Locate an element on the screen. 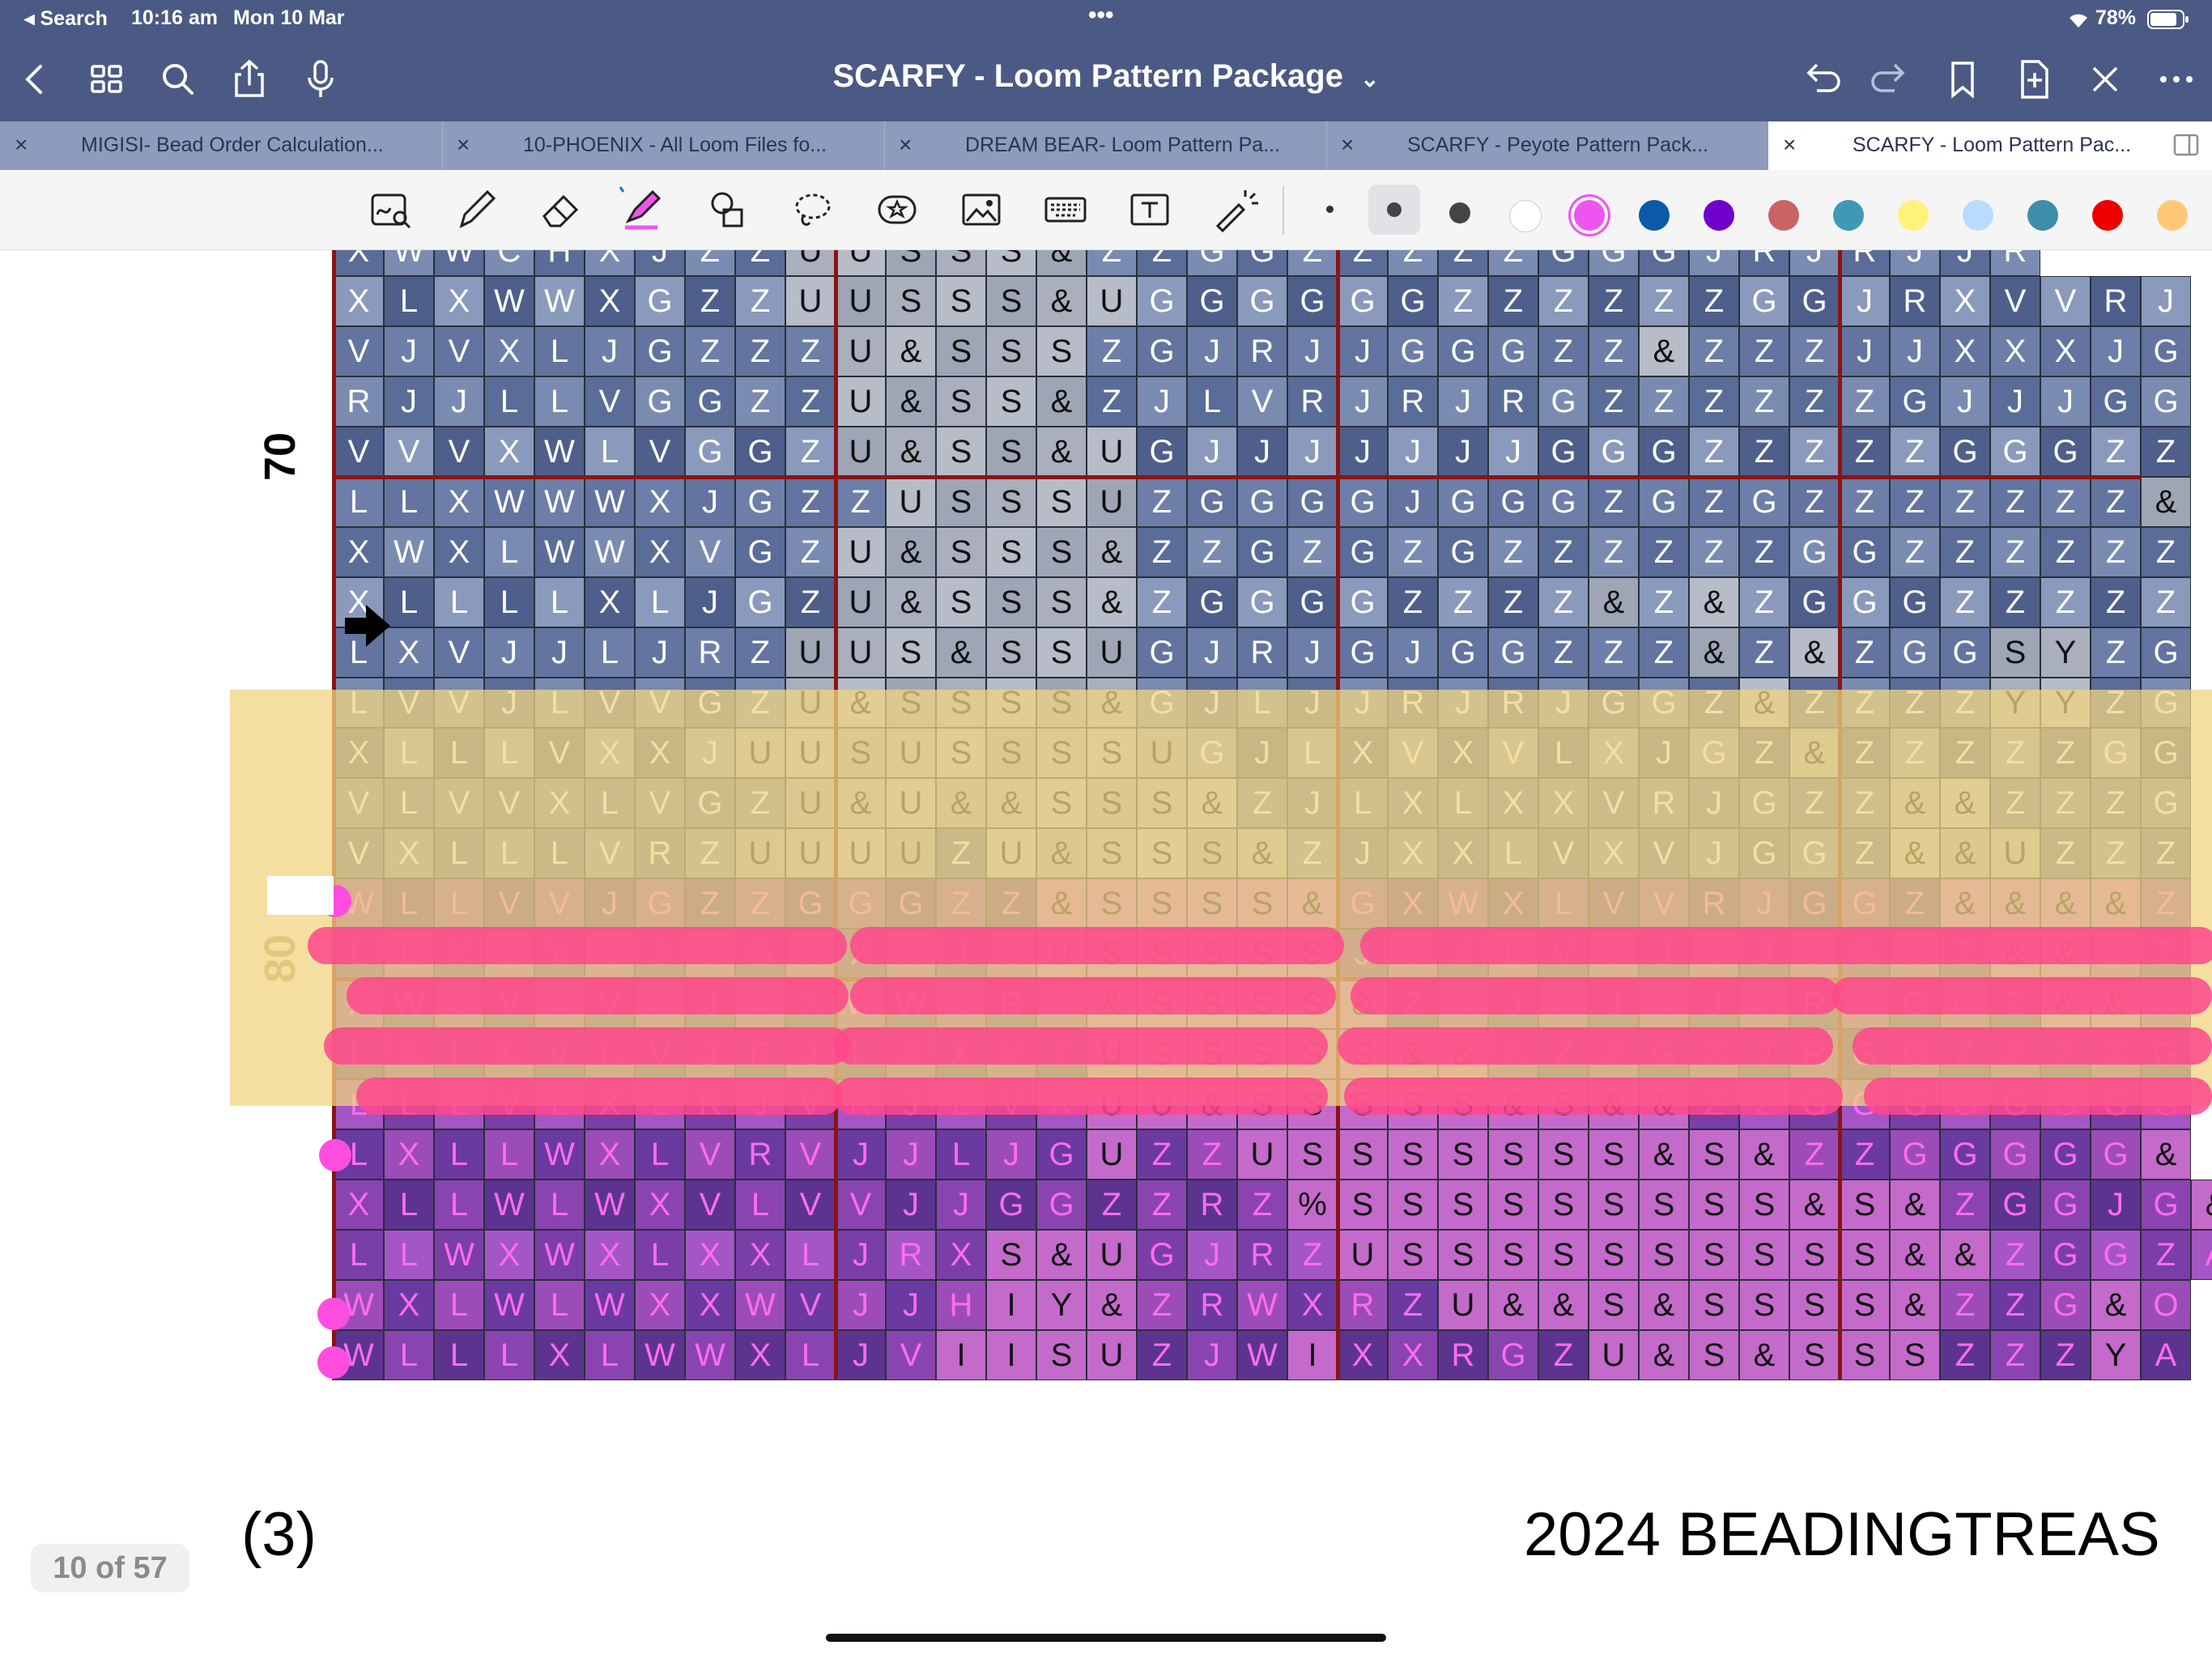  keyboard-icon is located at coordinates (1065, 209).